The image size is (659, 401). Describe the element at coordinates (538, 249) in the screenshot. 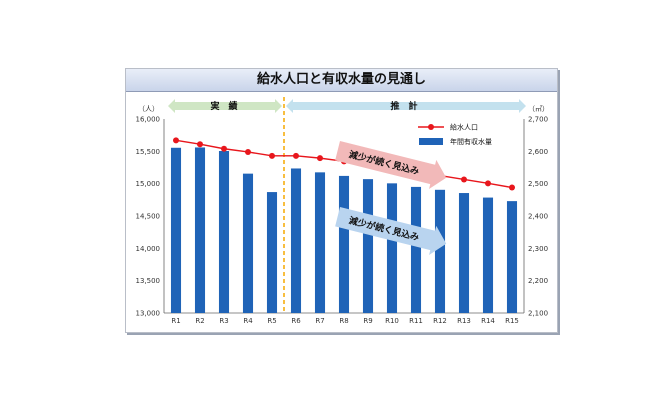

I see `right-tick-label: 2,300` at that location.